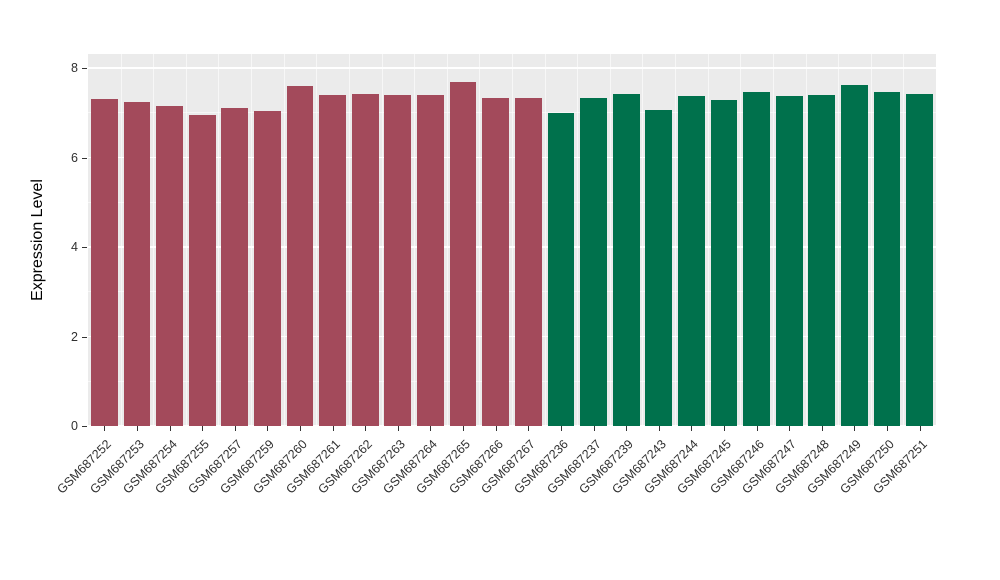  I want to click on bar-GSM687261, so click(332, 260).